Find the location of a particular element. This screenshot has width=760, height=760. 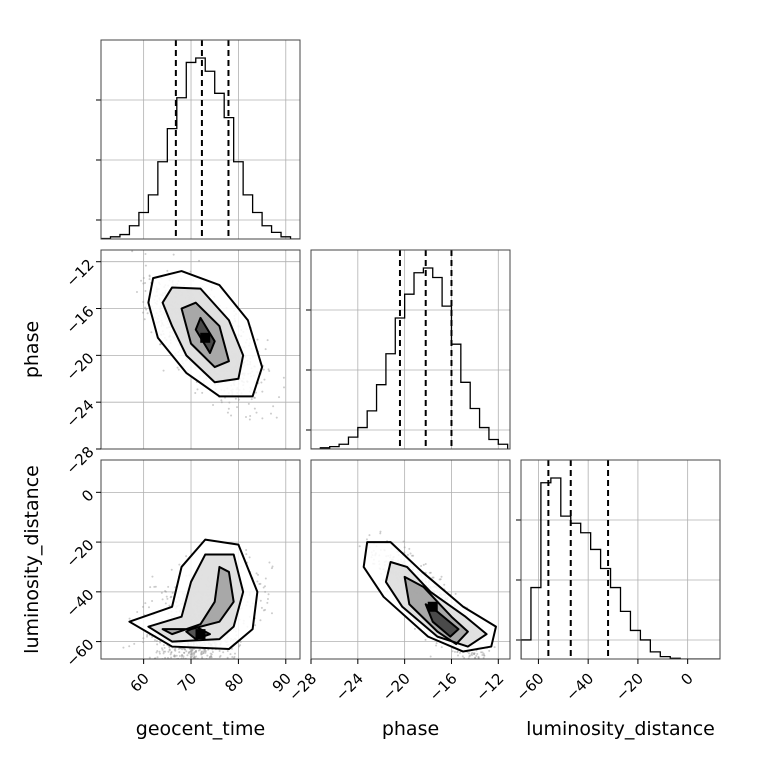

panel-pair-geocent_time-luminosity_distance is located at coordinates (200, 581).